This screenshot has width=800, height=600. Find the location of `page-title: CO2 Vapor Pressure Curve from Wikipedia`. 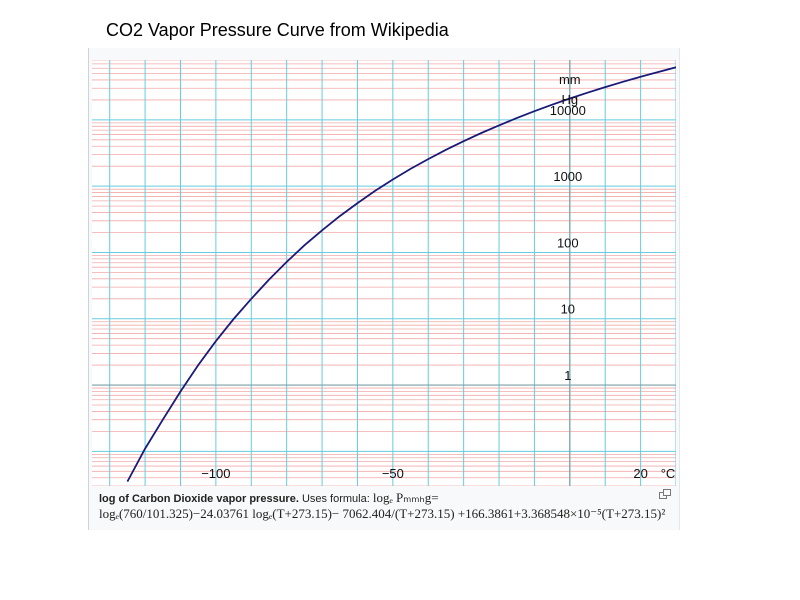

page-title: CO2 Vapor Pressure Curve from Wikipedia is located at coordinates (277, 30).